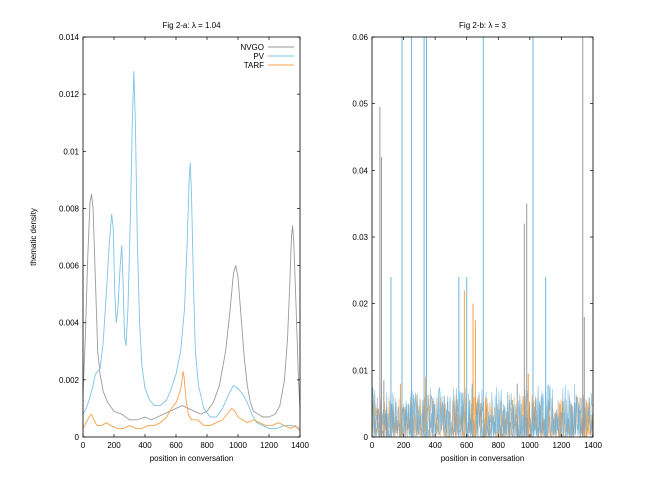 This screenshot has height=495, width=654. I want to click on chart-a-x-tick-label: 200, so click(114, 445).